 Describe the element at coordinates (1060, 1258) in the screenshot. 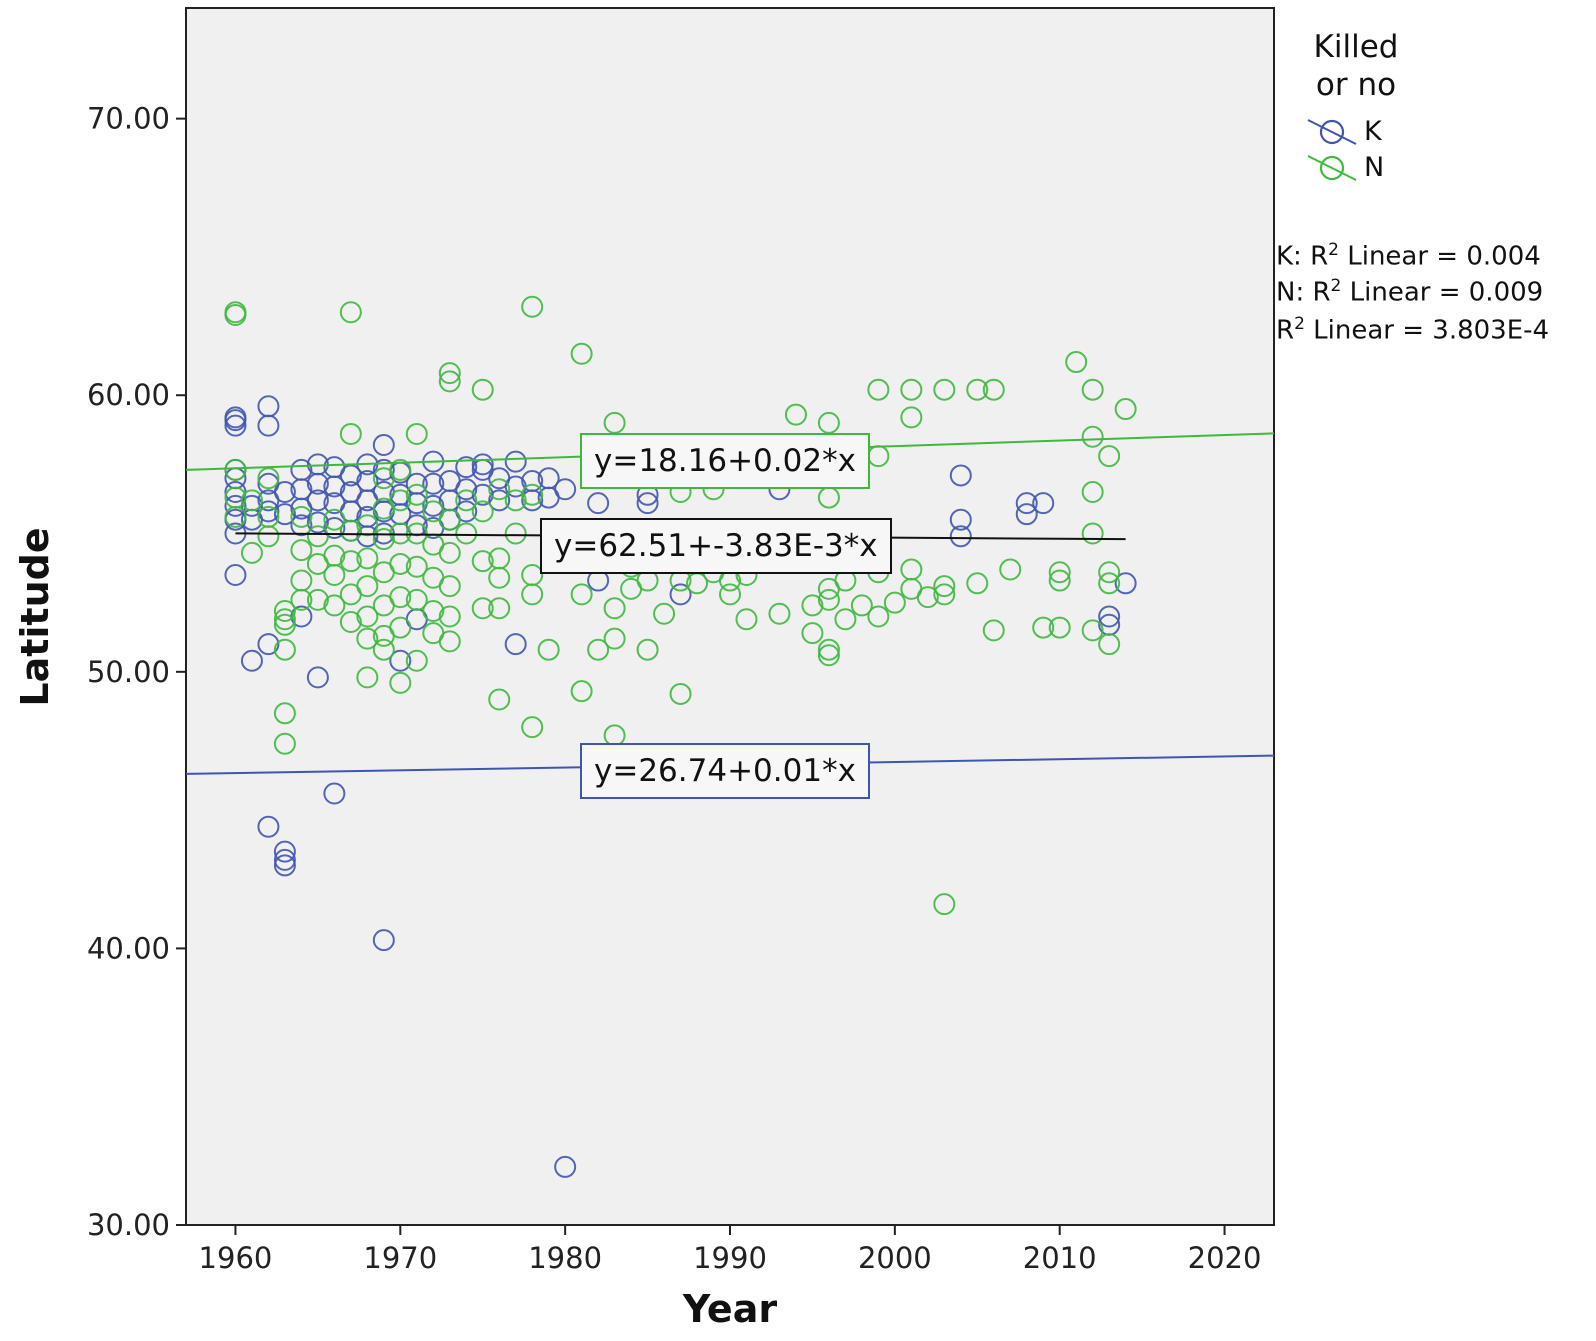

I see `x-tick-label: 2010` at that location.